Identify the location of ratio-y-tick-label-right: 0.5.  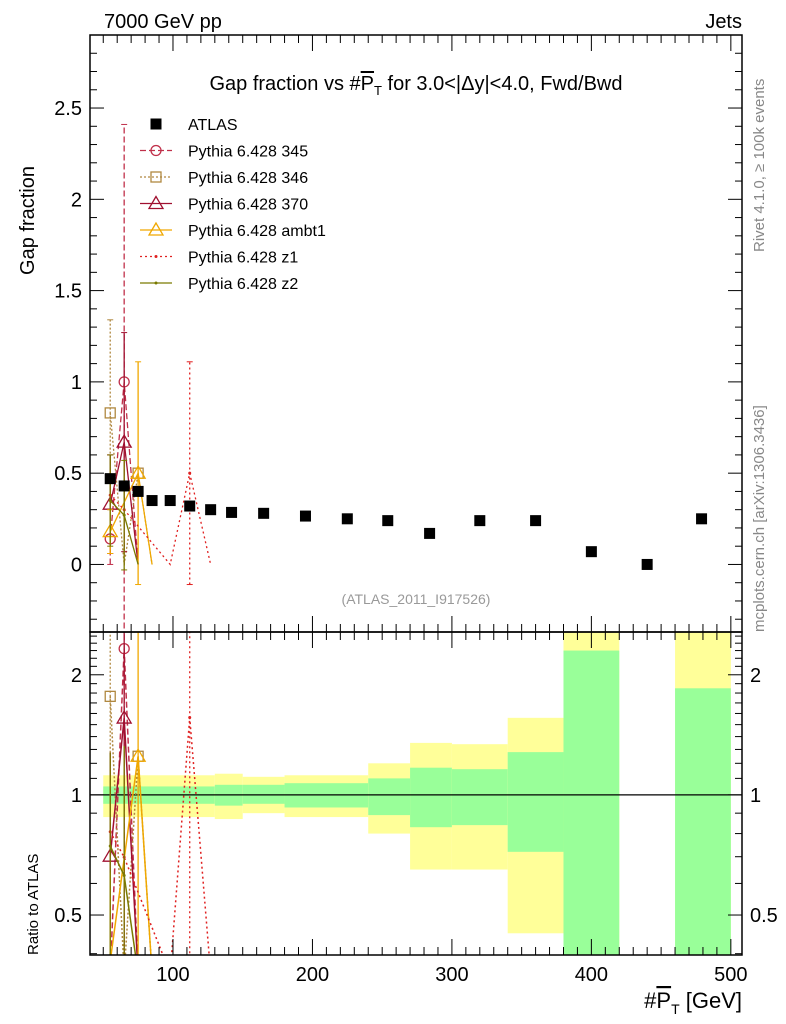
(764, 916).